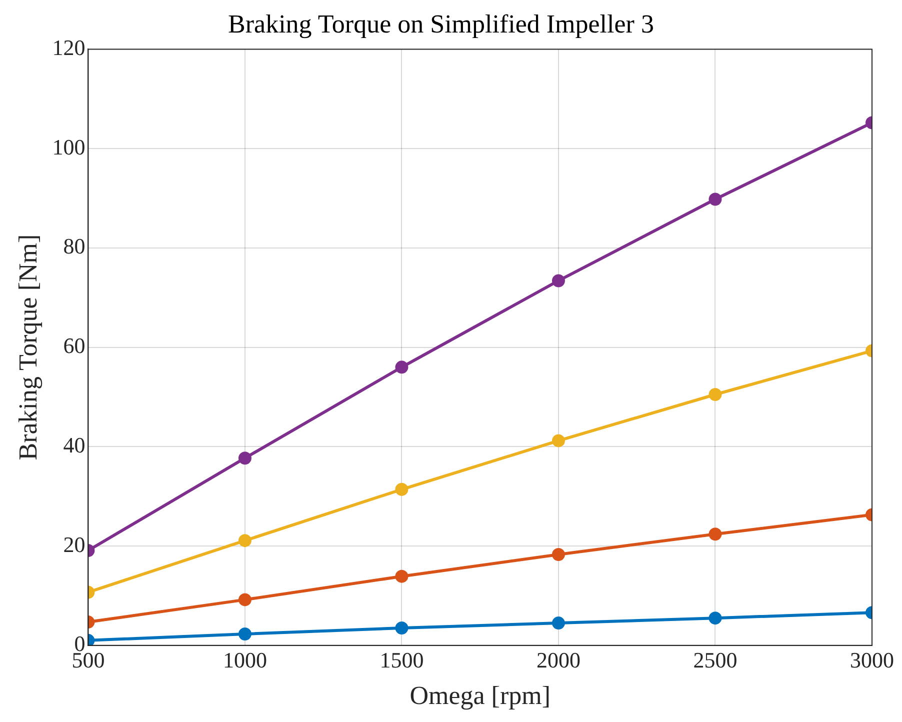 Image resolution: width=902 pixels, height=722 pixels. I want to click on y-tick-label: 80, so click(74, 246).